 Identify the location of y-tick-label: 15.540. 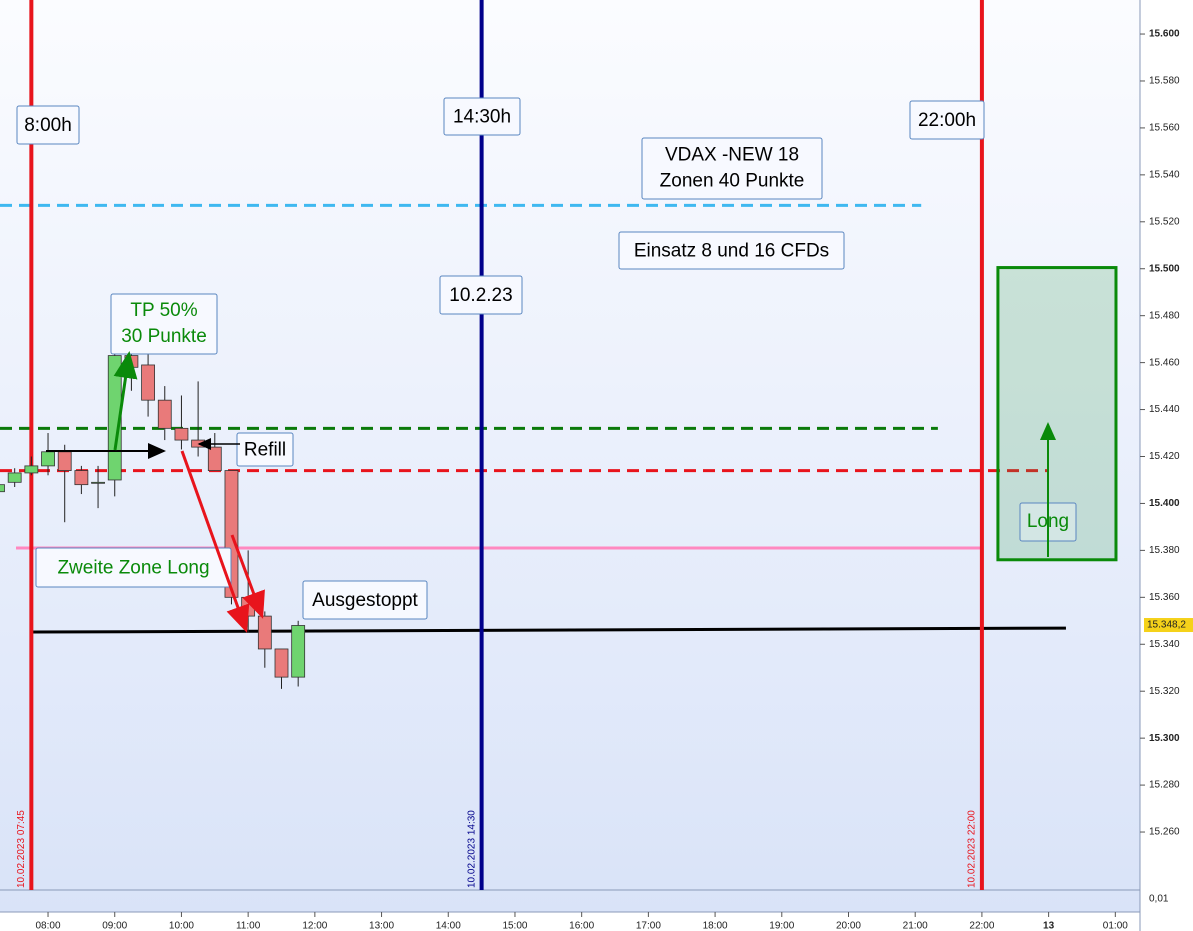
(1164, 174).